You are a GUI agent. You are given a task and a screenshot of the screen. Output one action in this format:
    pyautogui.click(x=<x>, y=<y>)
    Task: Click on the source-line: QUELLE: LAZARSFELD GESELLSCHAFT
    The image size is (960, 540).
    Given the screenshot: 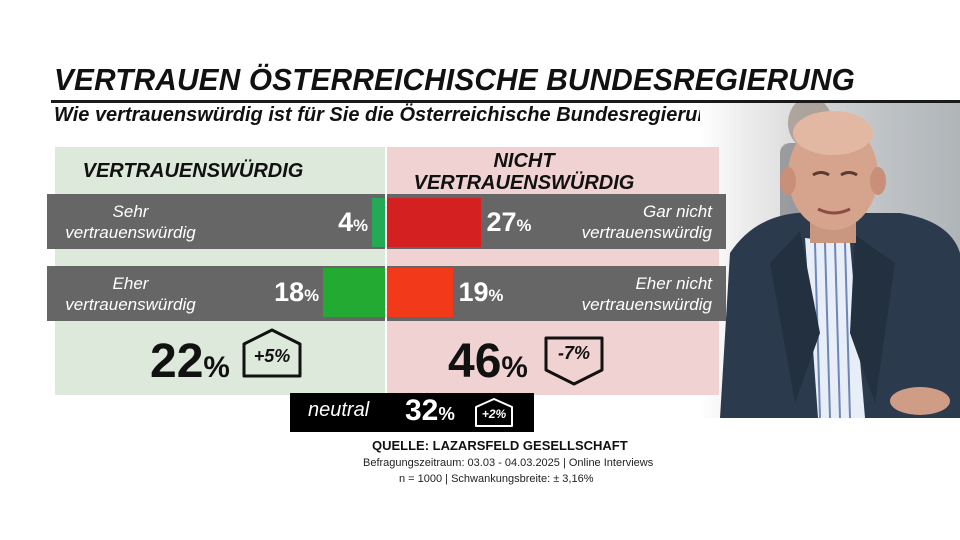 What is the action you would take?
    pyautogui.click(x=500, y=445)
    